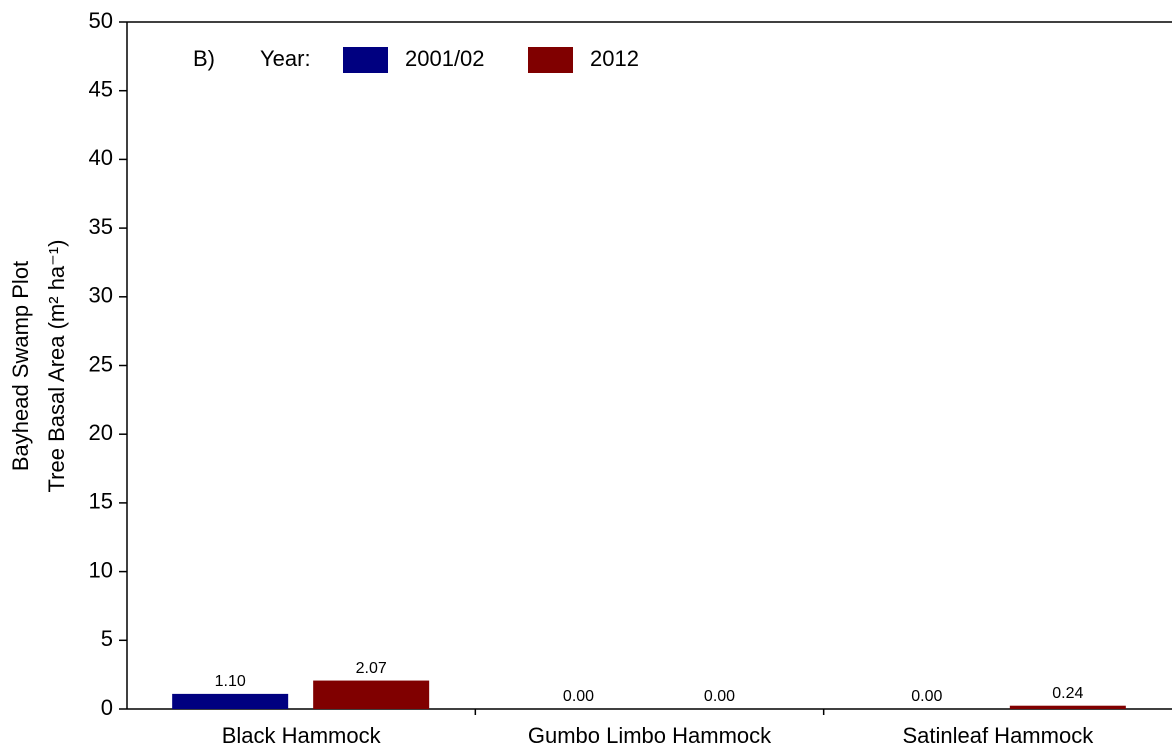  What do you see at coordinates (101, 226) in the screenshot?
I see `y-tick-label: 35` at bounding box center [101, 226].